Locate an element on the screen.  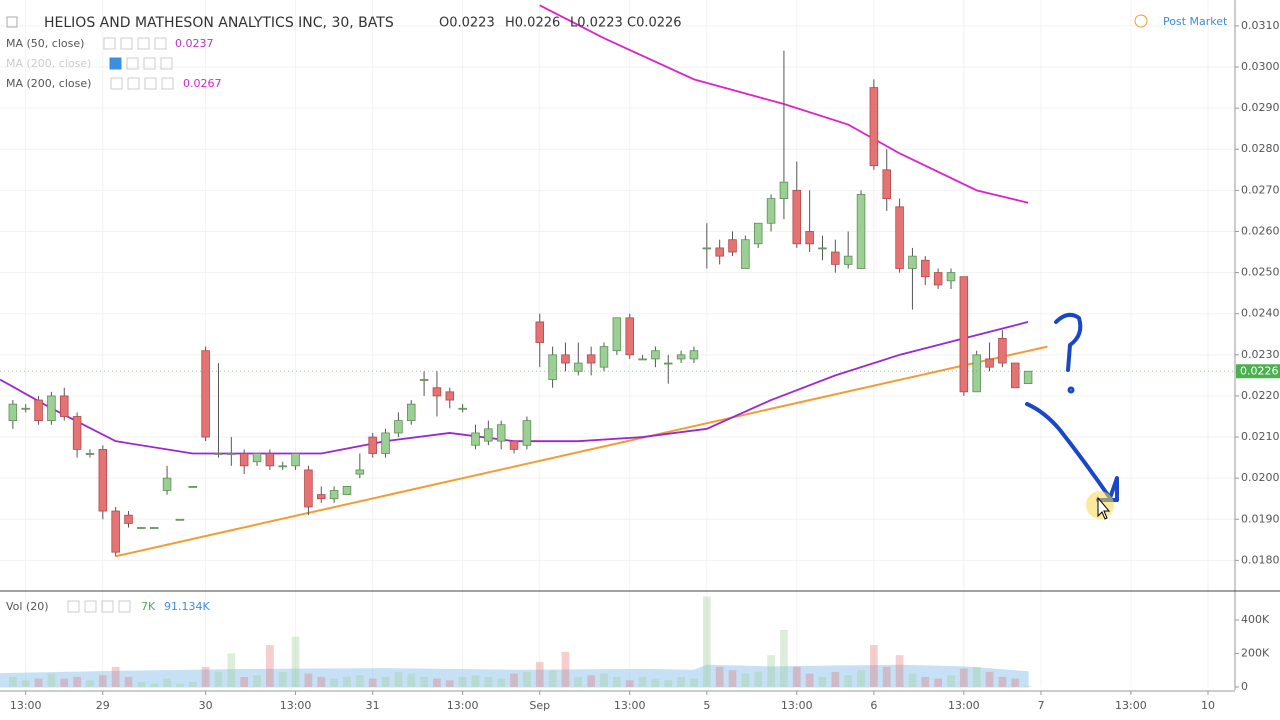
ma-legend-name: MA (200, close) is located at coordinates (48, 63).